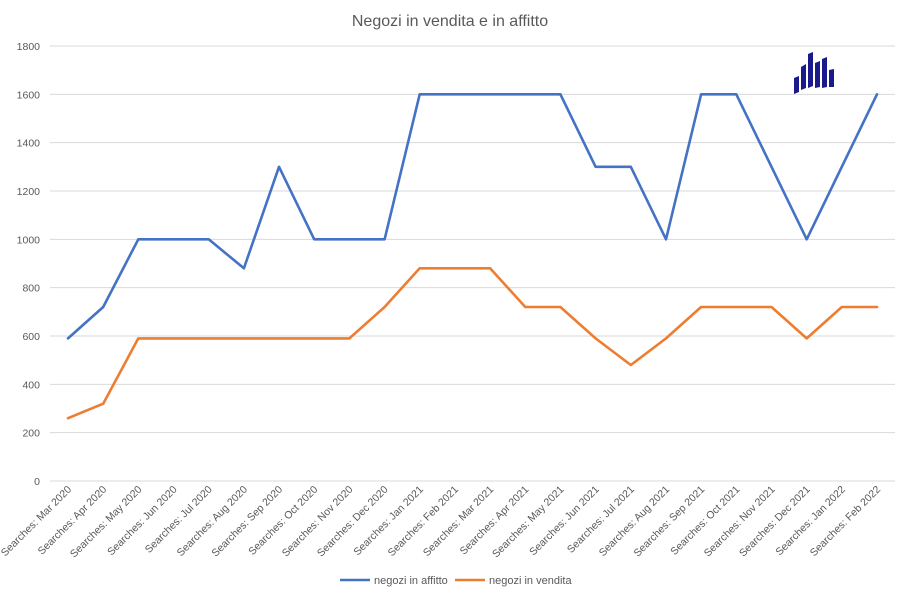 This screenshot has height=600, width=900. What do you see at coordinates (29, 192) in the screenshot?
I see `y-tick-label: 1200` at bounding box center [29, 192].